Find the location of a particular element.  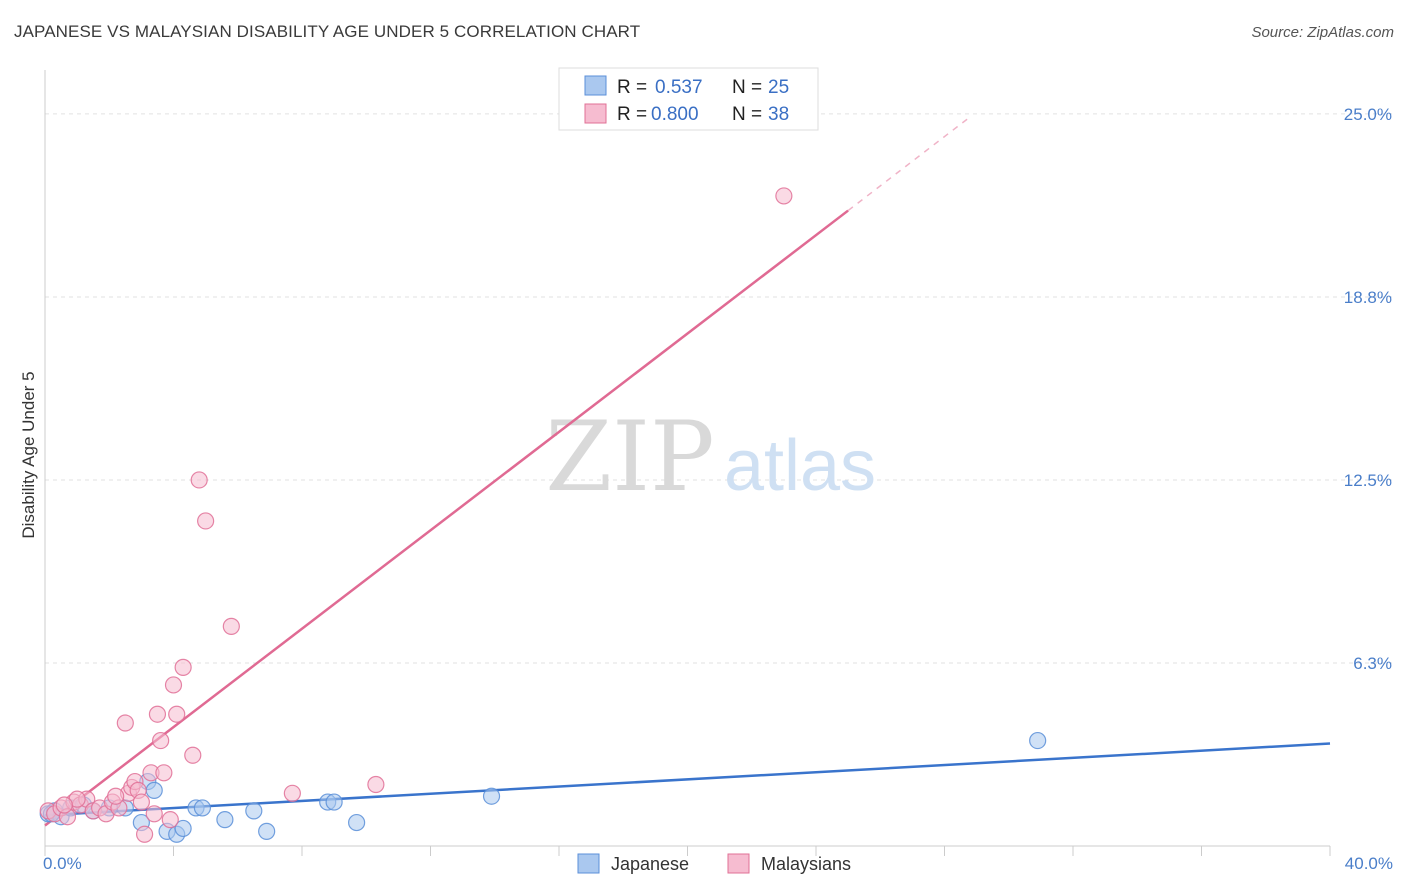

bottom-legend-swatch-japanese is located at coordinates (588, 863).